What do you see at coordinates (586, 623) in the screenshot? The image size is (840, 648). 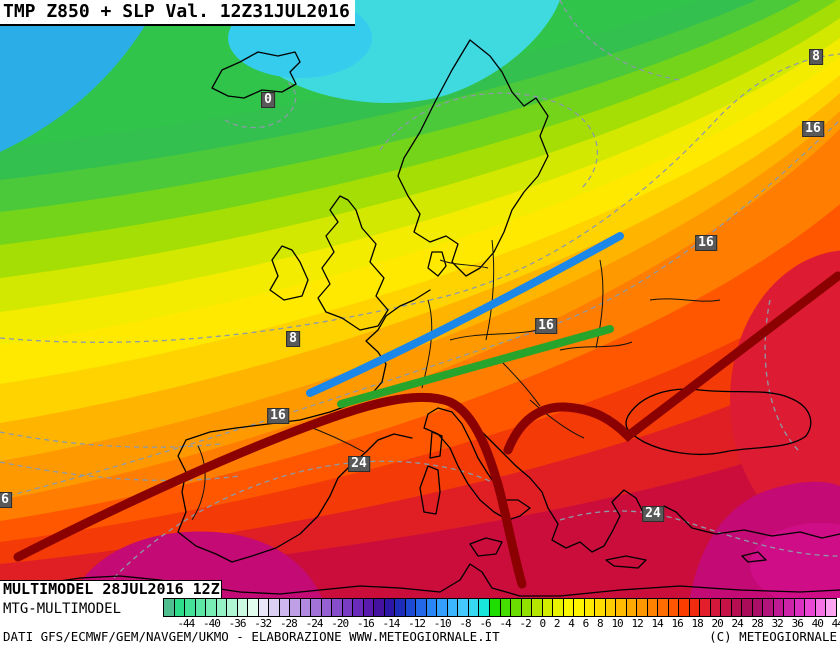 I see `colorbar-tick: 6` at bounding box center [586, 623].